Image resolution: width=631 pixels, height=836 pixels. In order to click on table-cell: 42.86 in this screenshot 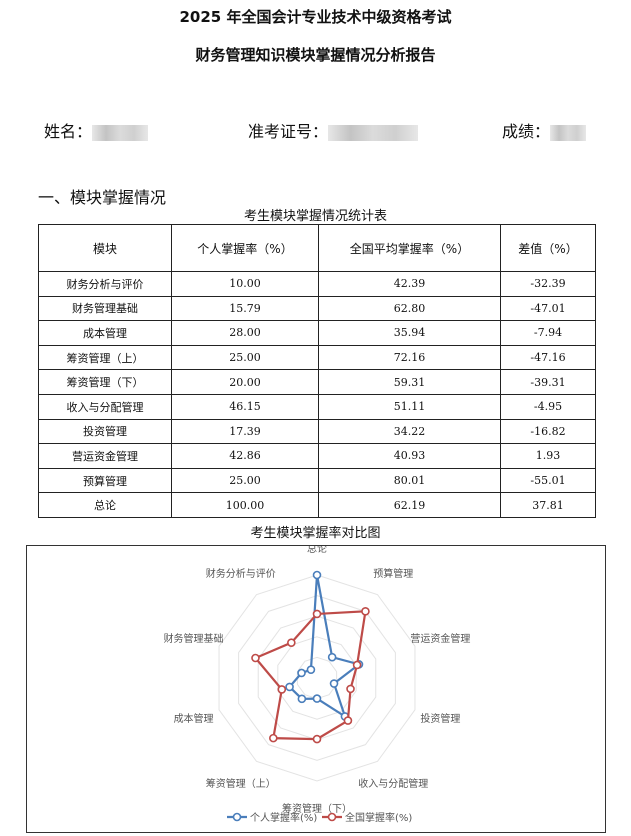, I will do `click(245, 456)`.